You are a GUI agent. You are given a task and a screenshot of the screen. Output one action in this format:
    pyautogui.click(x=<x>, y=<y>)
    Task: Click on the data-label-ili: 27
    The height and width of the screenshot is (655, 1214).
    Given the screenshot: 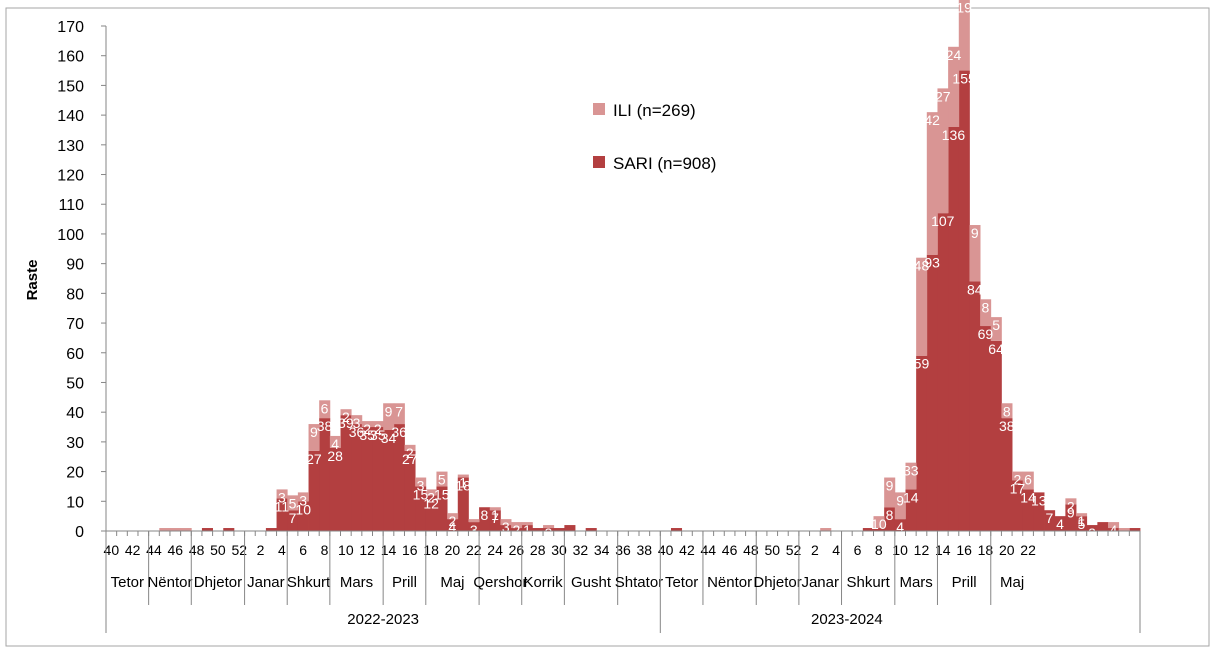 What is the action you would take?
    pyautogui.click(x=943, y=96)
    